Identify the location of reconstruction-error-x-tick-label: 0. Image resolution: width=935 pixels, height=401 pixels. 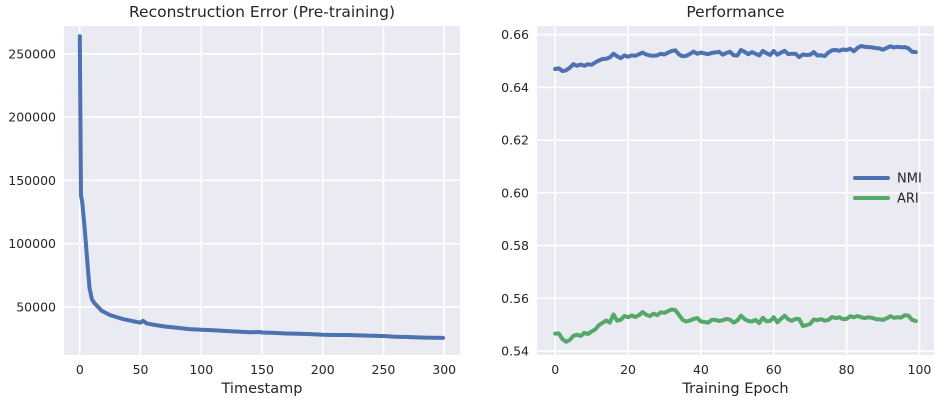
(80, 369).